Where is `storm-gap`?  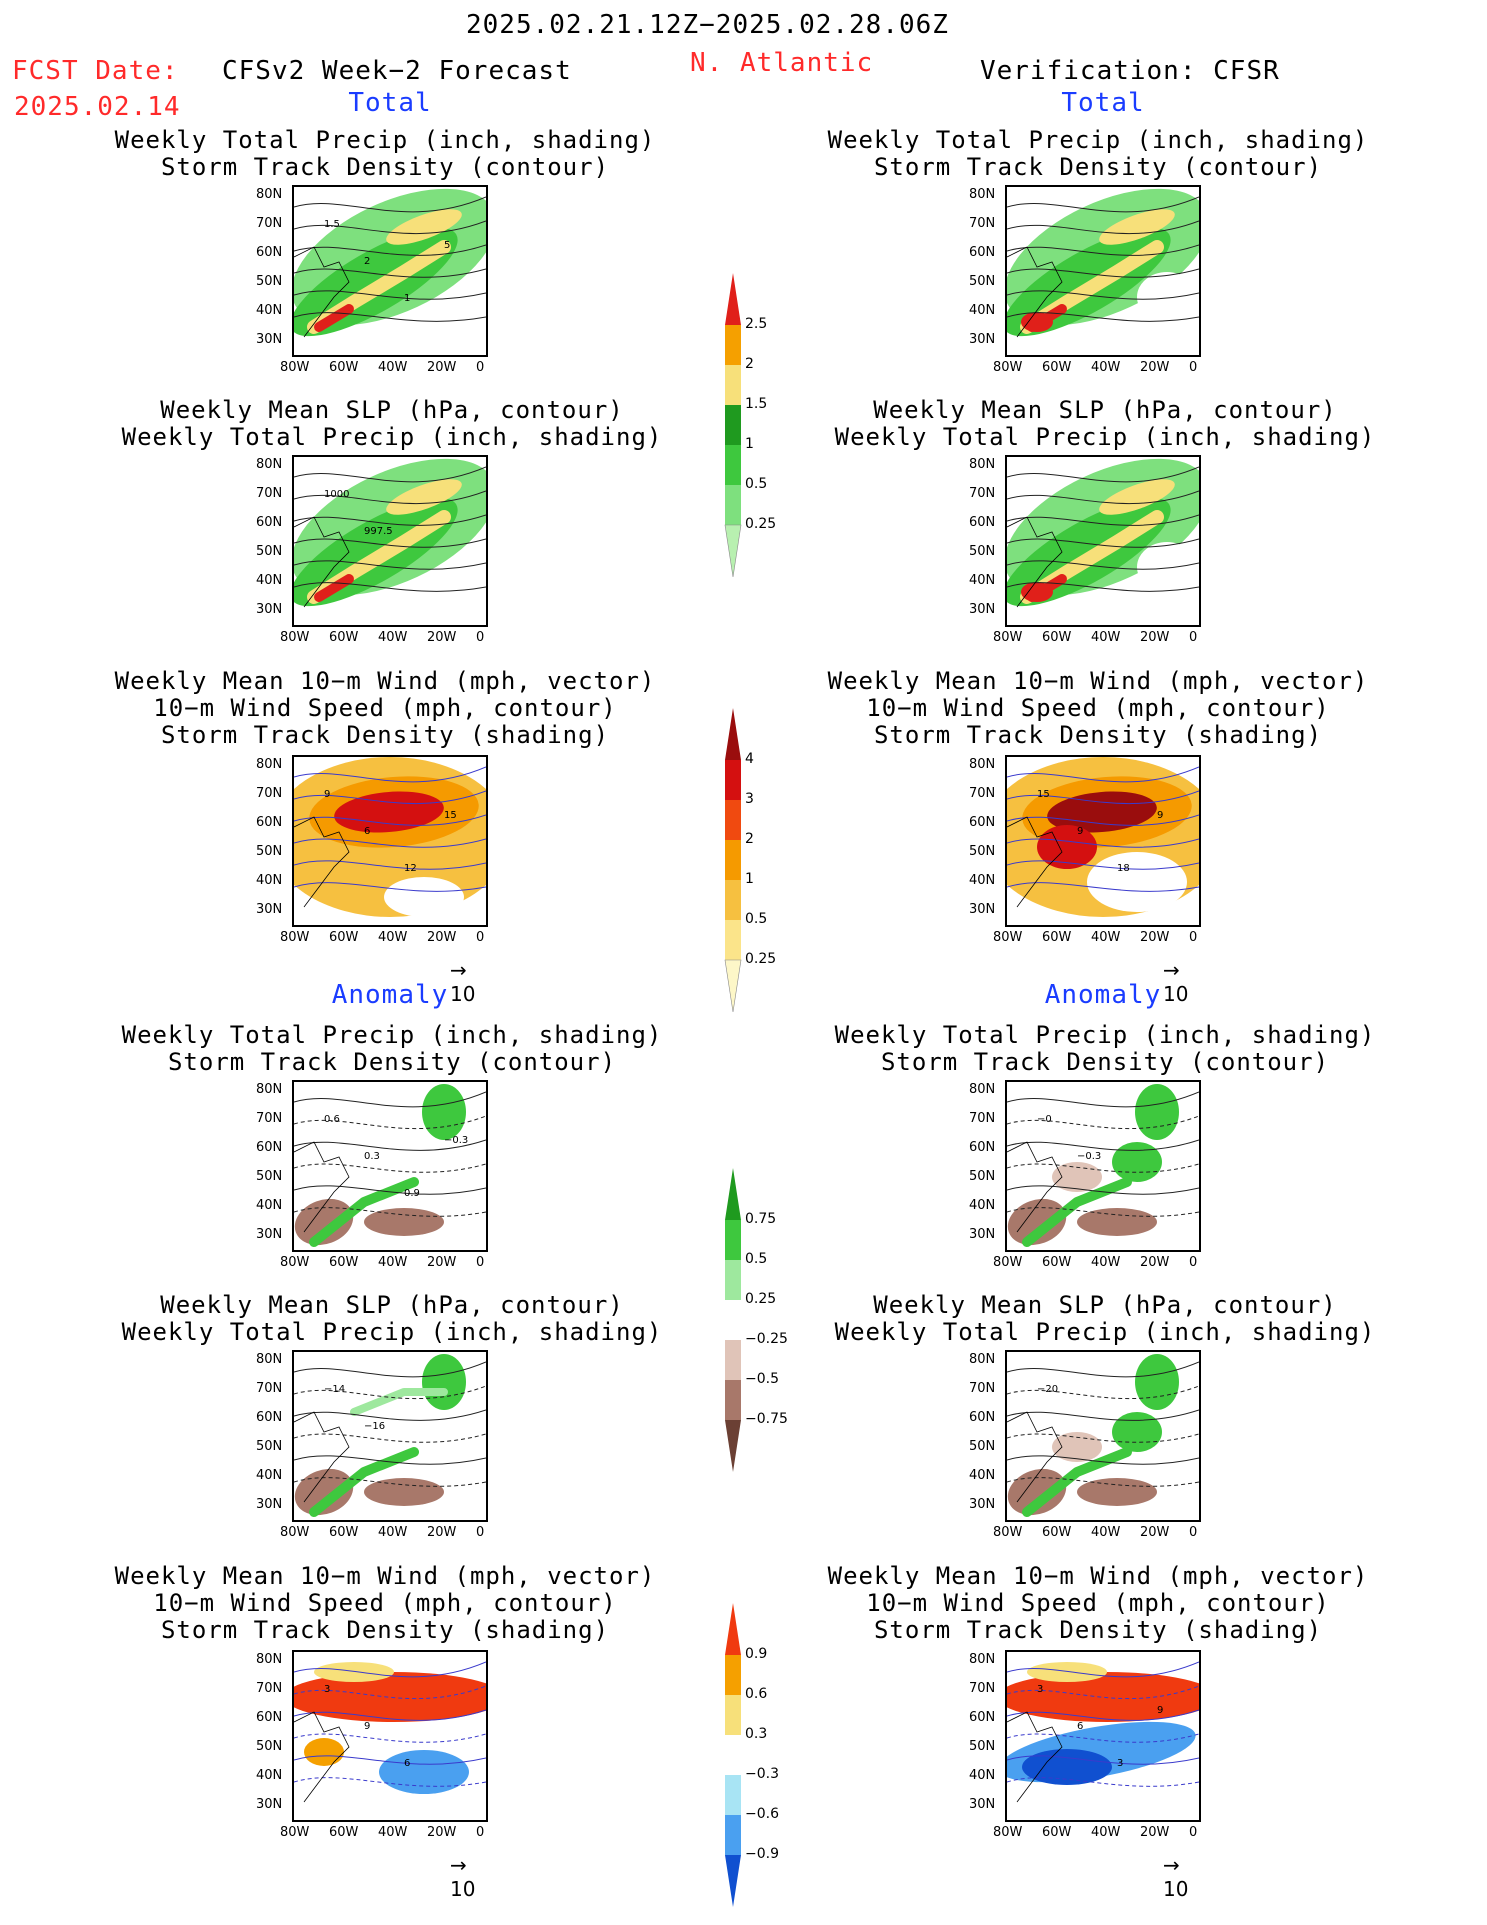
storm-gap is located at coordinates (1137, 882).